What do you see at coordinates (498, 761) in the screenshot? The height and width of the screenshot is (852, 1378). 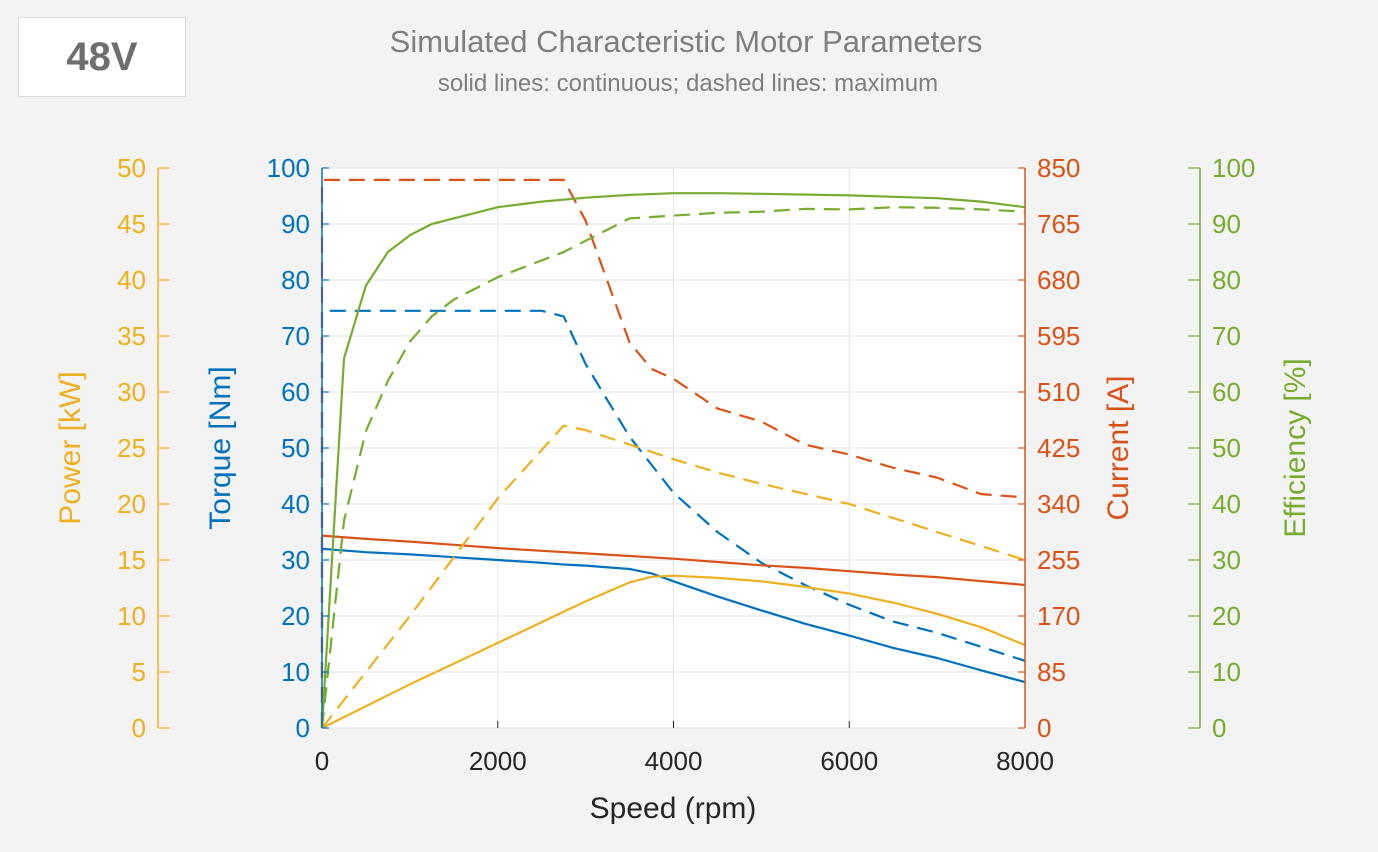 I see `x-tick-label: 2000` at bounding box center [498, 761].